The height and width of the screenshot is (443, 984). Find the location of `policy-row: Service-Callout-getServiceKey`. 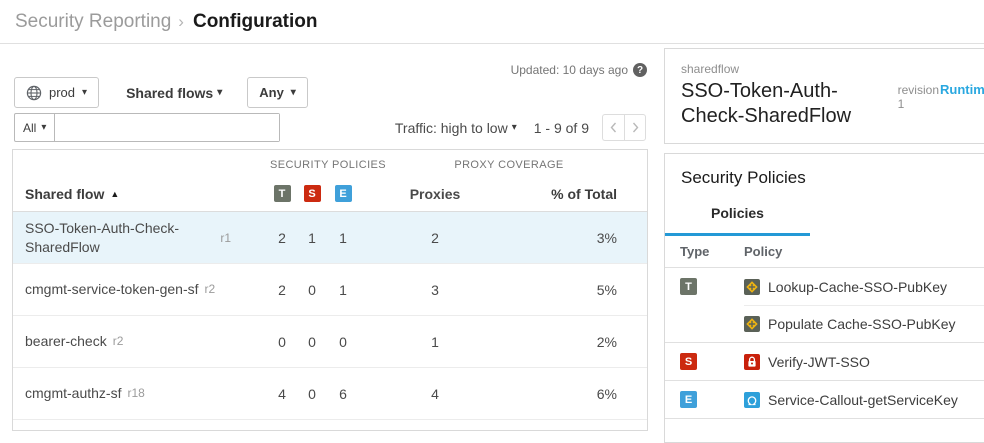

policy-row: Service-Callout-getServiceKey is located at coordinates (864, 399).